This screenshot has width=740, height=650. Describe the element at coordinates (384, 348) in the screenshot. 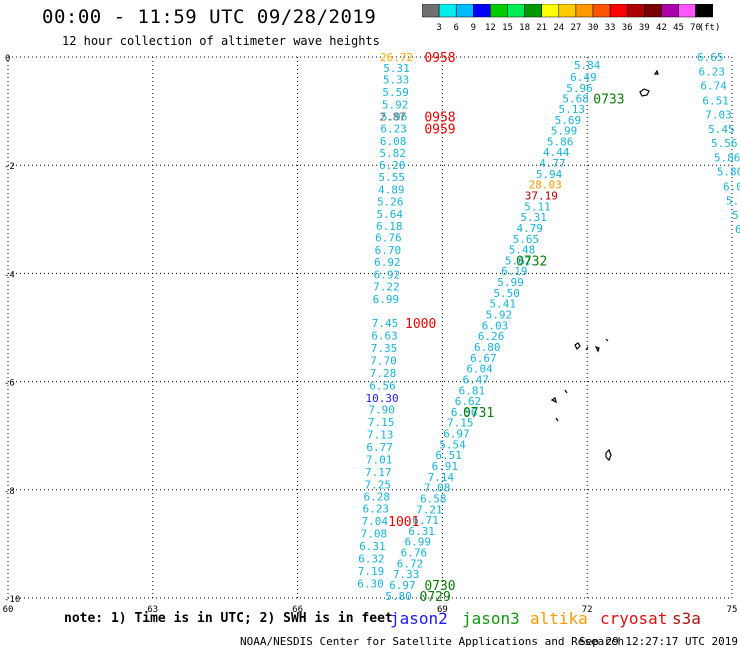

I see `swh-value-label: 7.35` at that location.